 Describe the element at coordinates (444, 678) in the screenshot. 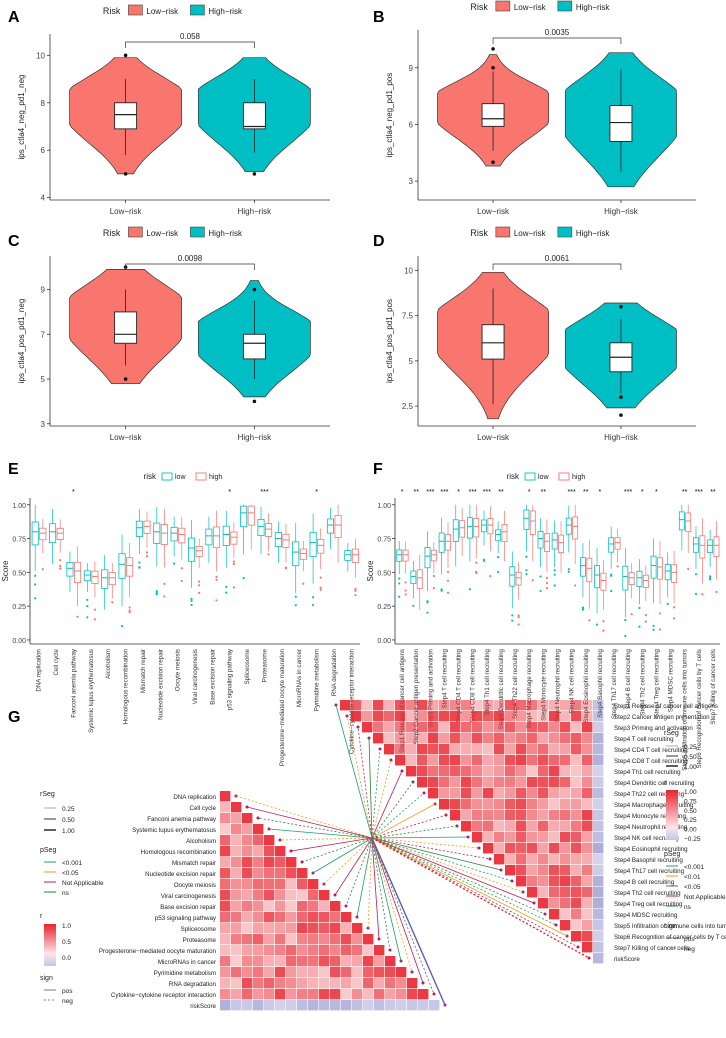

I see `x-tick-label-F-3: Step4 T cell recruiting` at that location.